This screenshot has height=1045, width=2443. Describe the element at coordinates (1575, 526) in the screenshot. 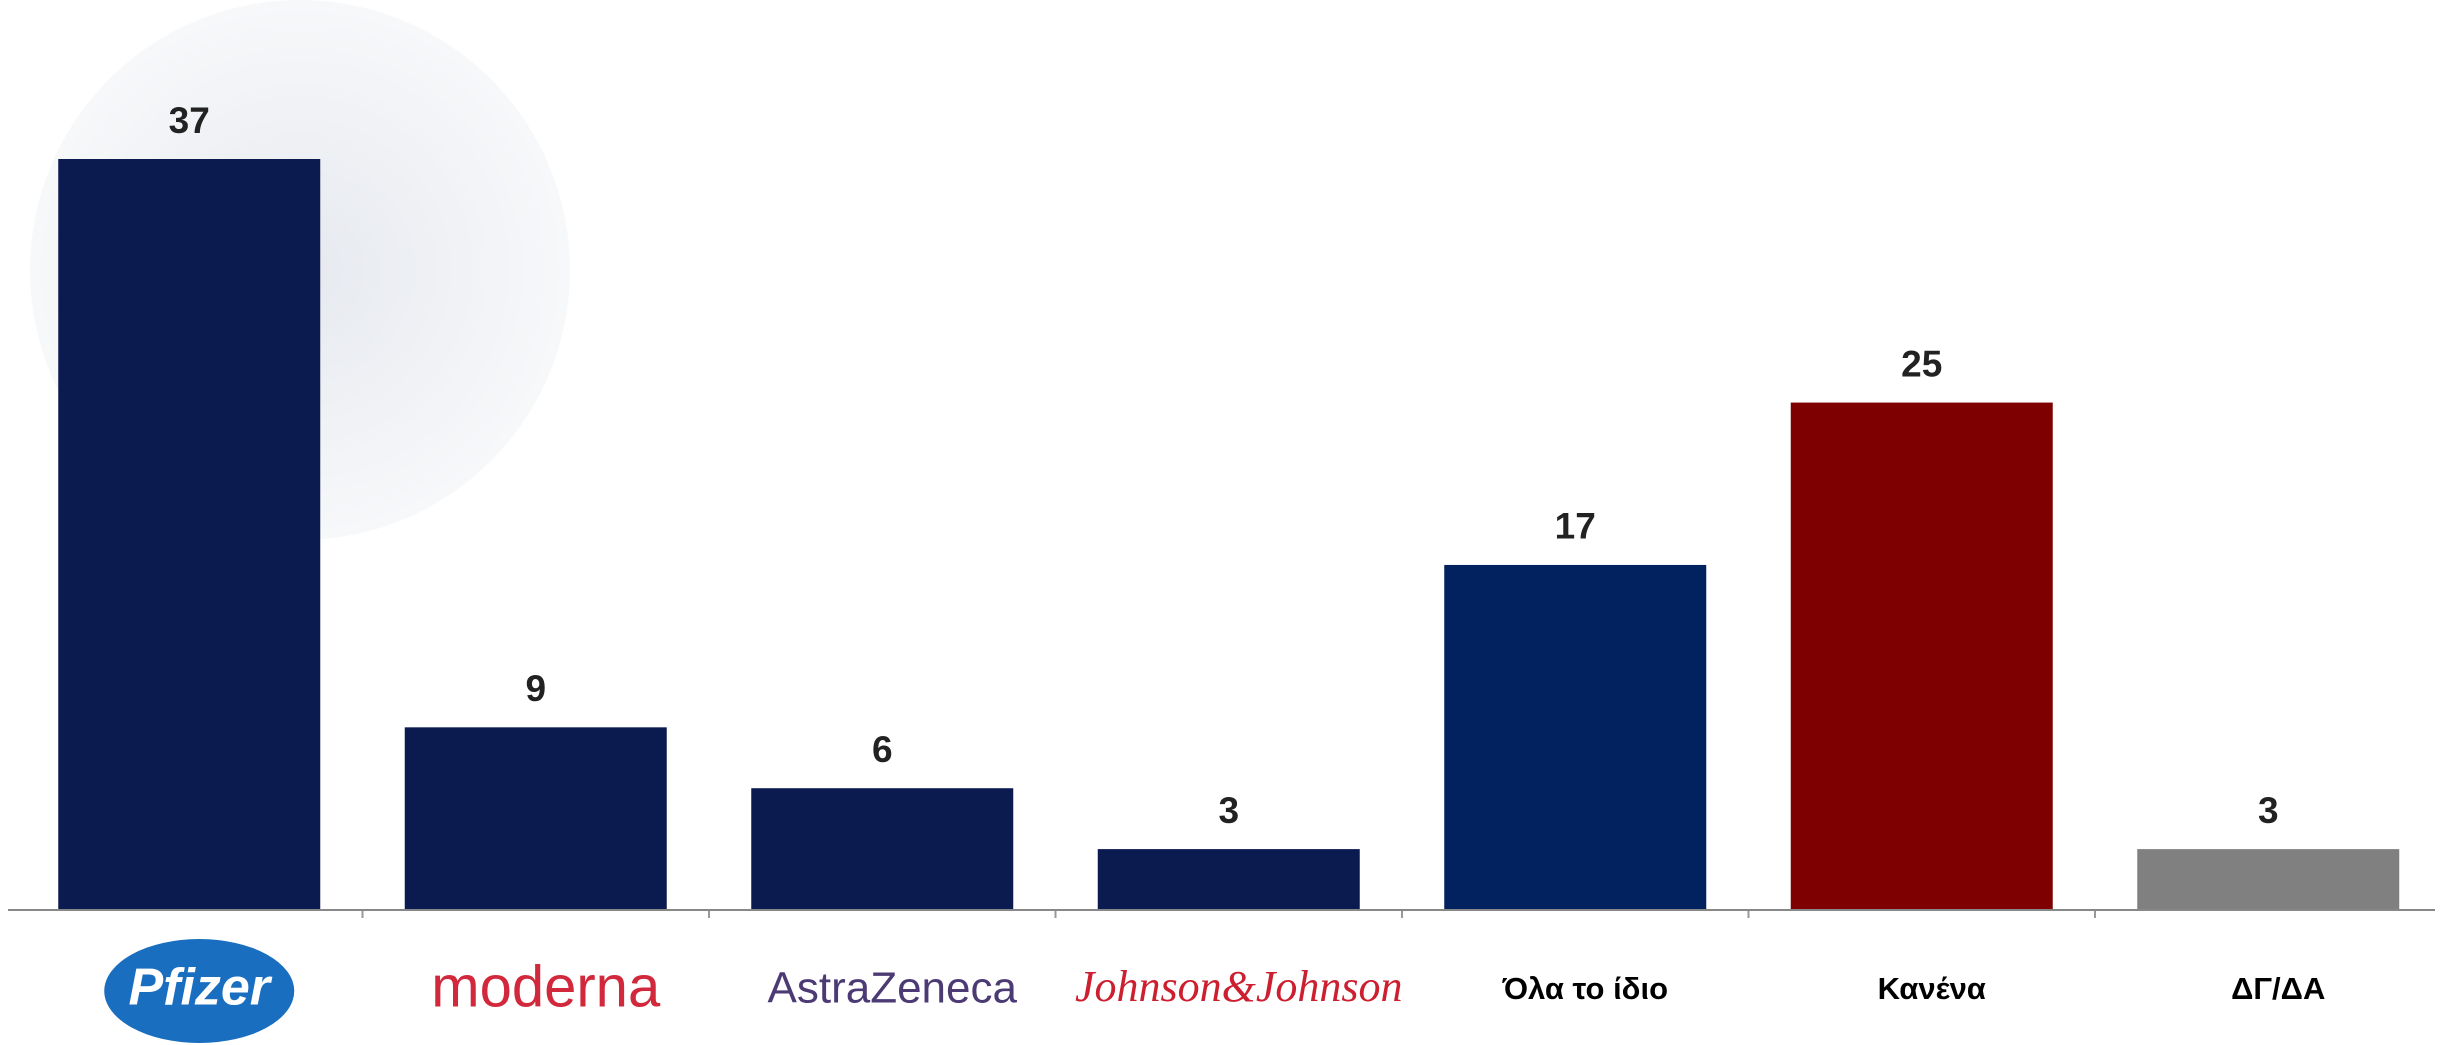

I see `value-label: 17` at that location.